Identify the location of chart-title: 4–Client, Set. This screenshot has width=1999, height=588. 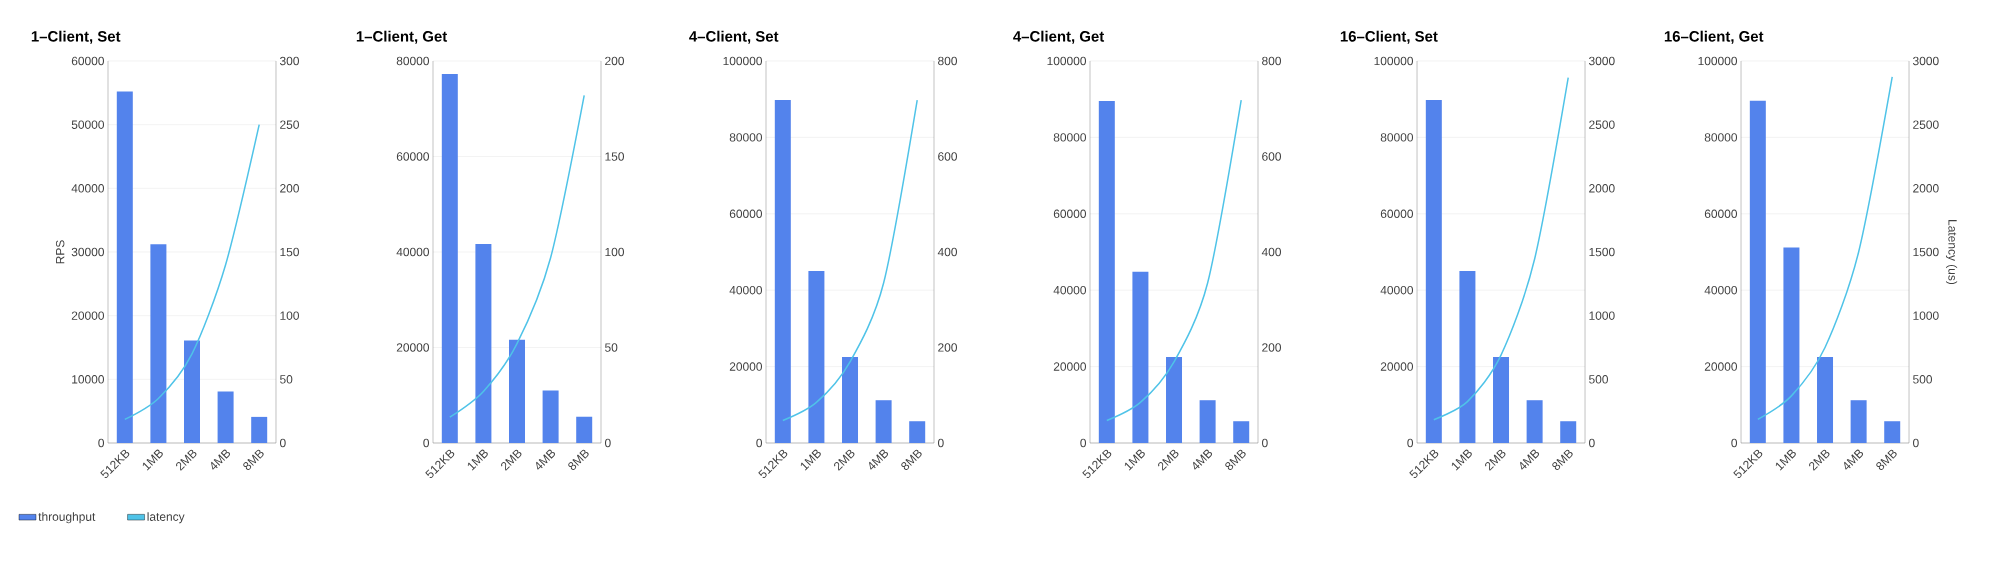
(734, 37).